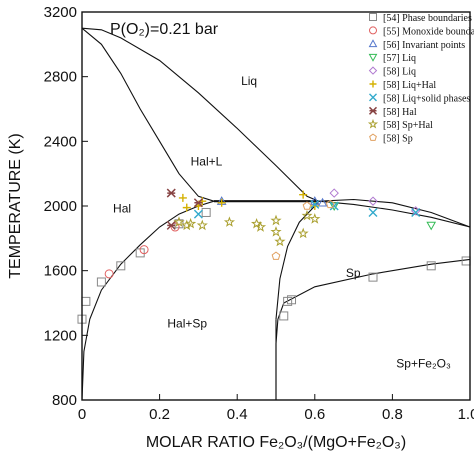 The height and width of the screenshot is (474, 474). What do you see at coordinates (159, 414) in the screenshot?
I see `x-tick-label: 0.2` at bounding box center [159, 414].